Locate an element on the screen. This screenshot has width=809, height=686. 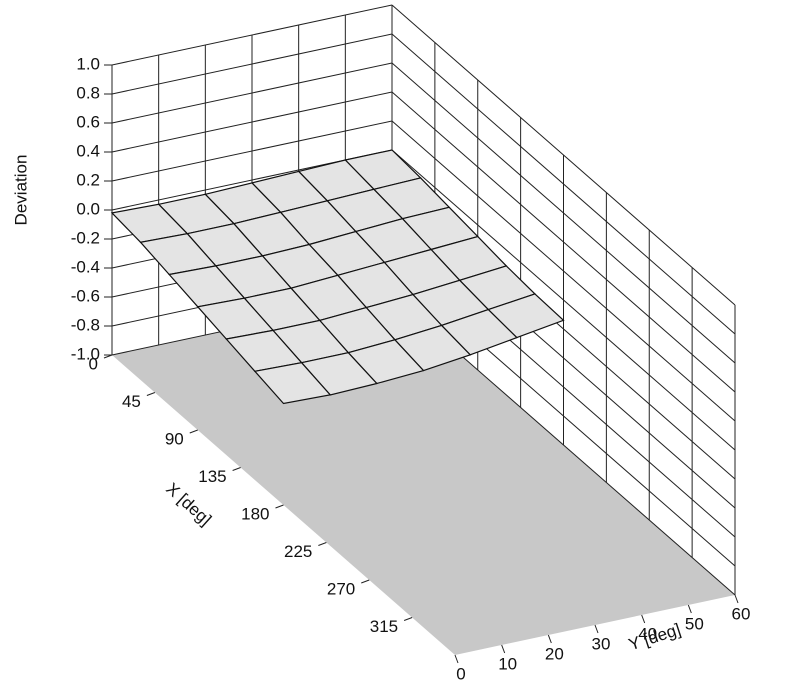
z-tick-label: -0.8 is located at coordinates (85, 324).